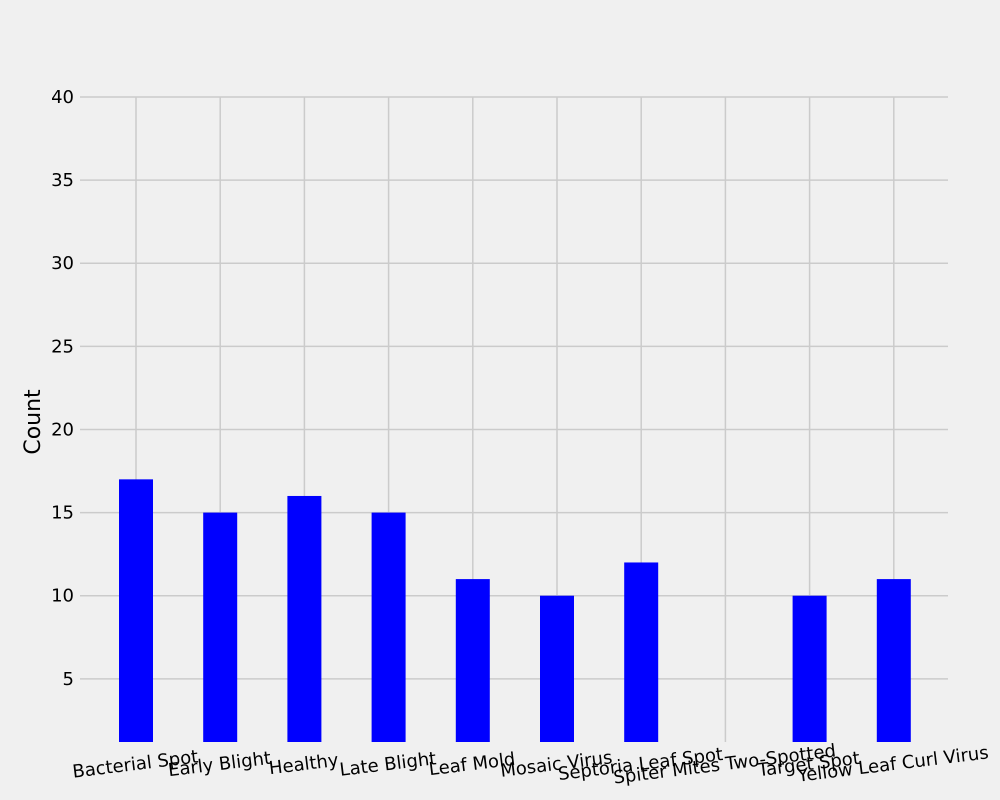  I want to click on y-tick-label: 20, so click(62, 429).